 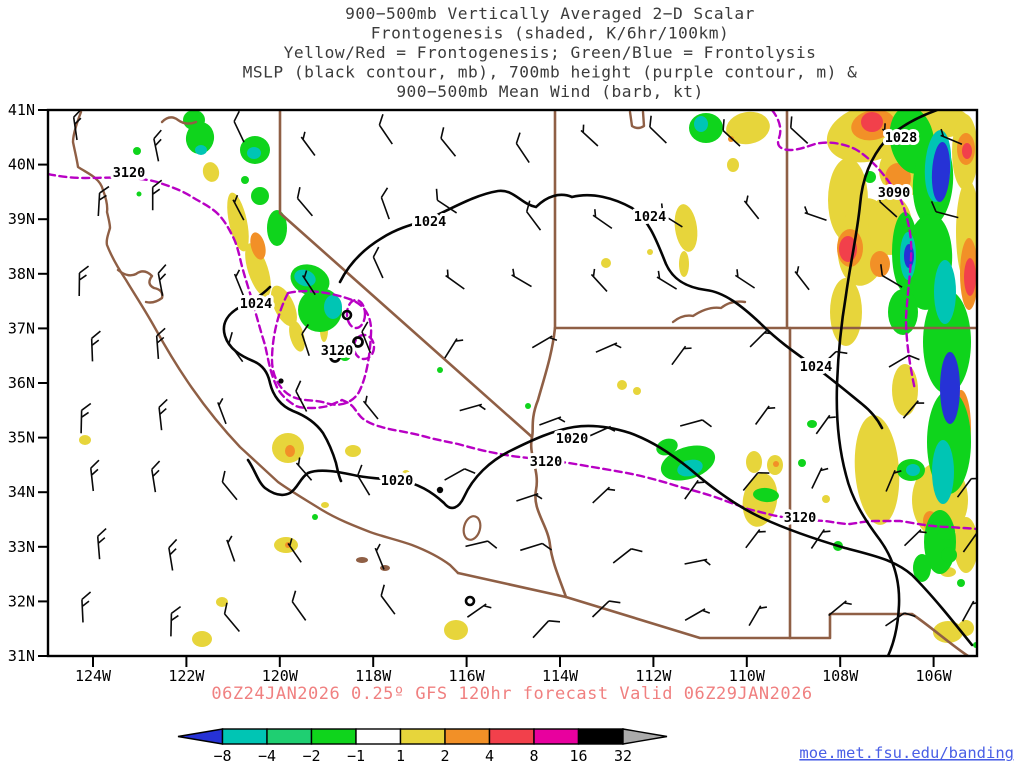 I want to click on x-tick-label: 114W, so click(x=560, y=676).